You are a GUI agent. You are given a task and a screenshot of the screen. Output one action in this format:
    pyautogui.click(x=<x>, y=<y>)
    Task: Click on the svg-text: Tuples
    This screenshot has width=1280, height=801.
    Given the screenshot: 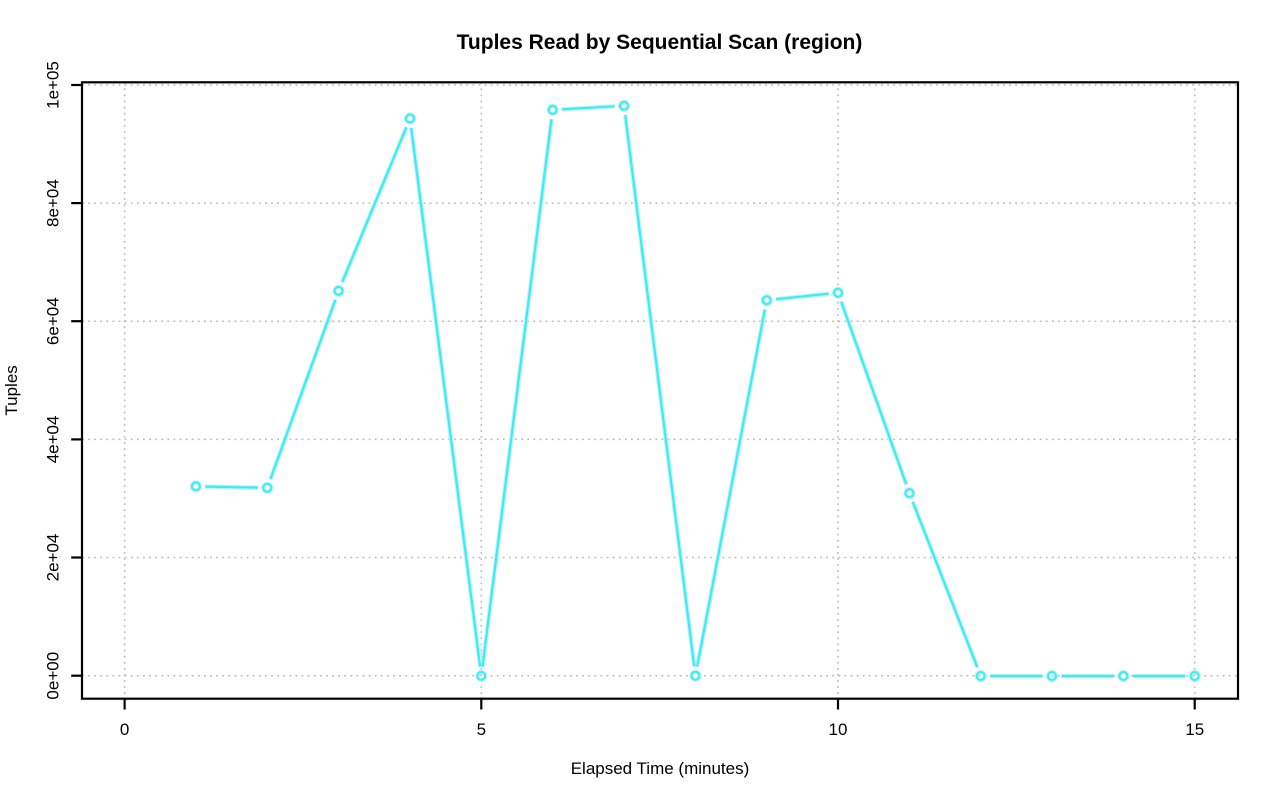 What is the action you would take?
    pyautogui.click(x=11, y=390)
    